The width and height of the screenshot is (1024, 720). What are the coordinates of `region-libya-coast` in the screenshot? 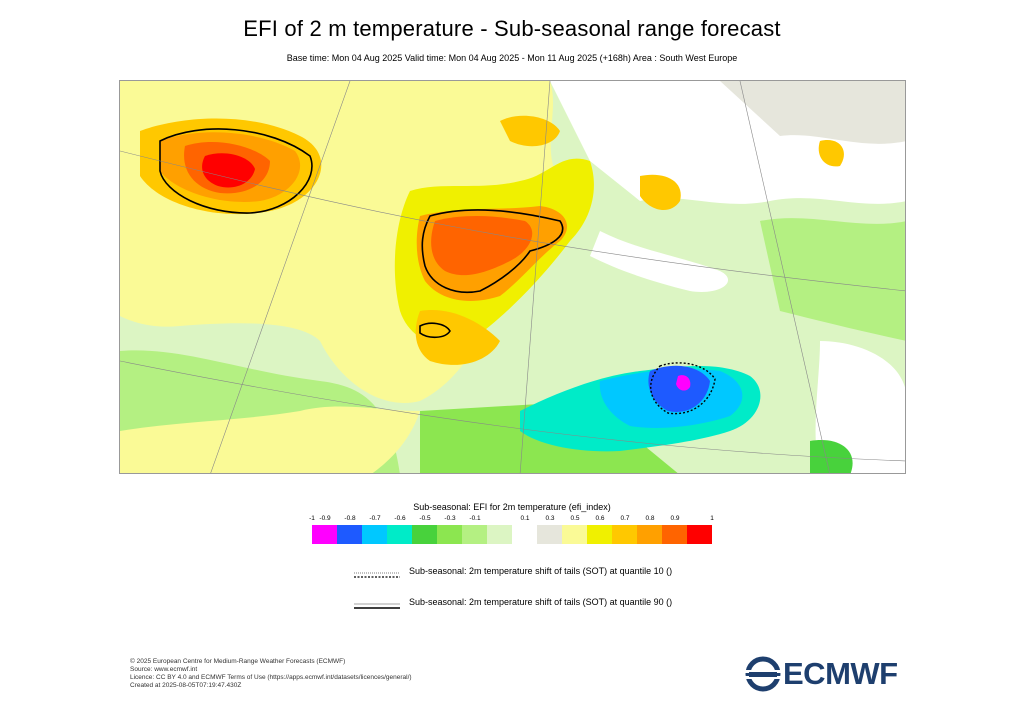 It's located at (831, 456).